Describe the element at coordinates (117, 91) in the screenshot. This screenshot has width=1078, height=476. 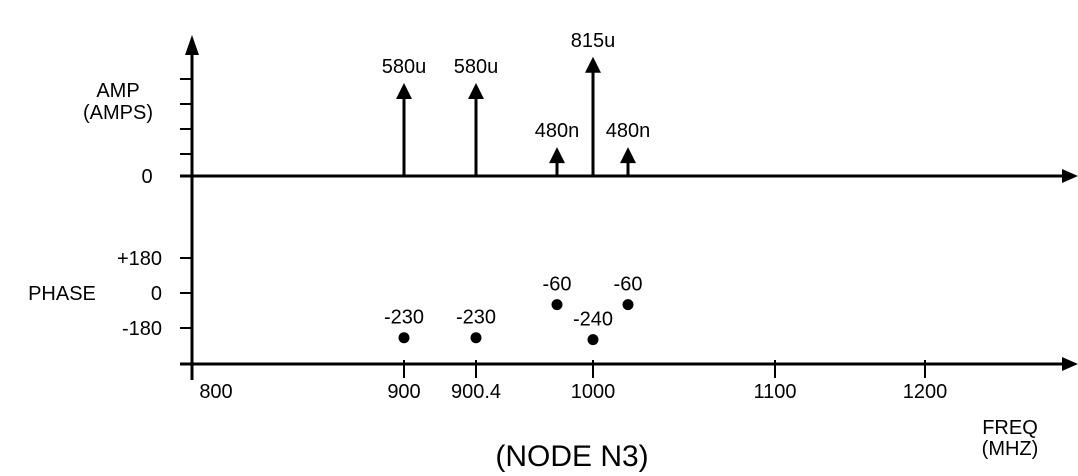
I see `amp-axis-label: AMP` at that location.